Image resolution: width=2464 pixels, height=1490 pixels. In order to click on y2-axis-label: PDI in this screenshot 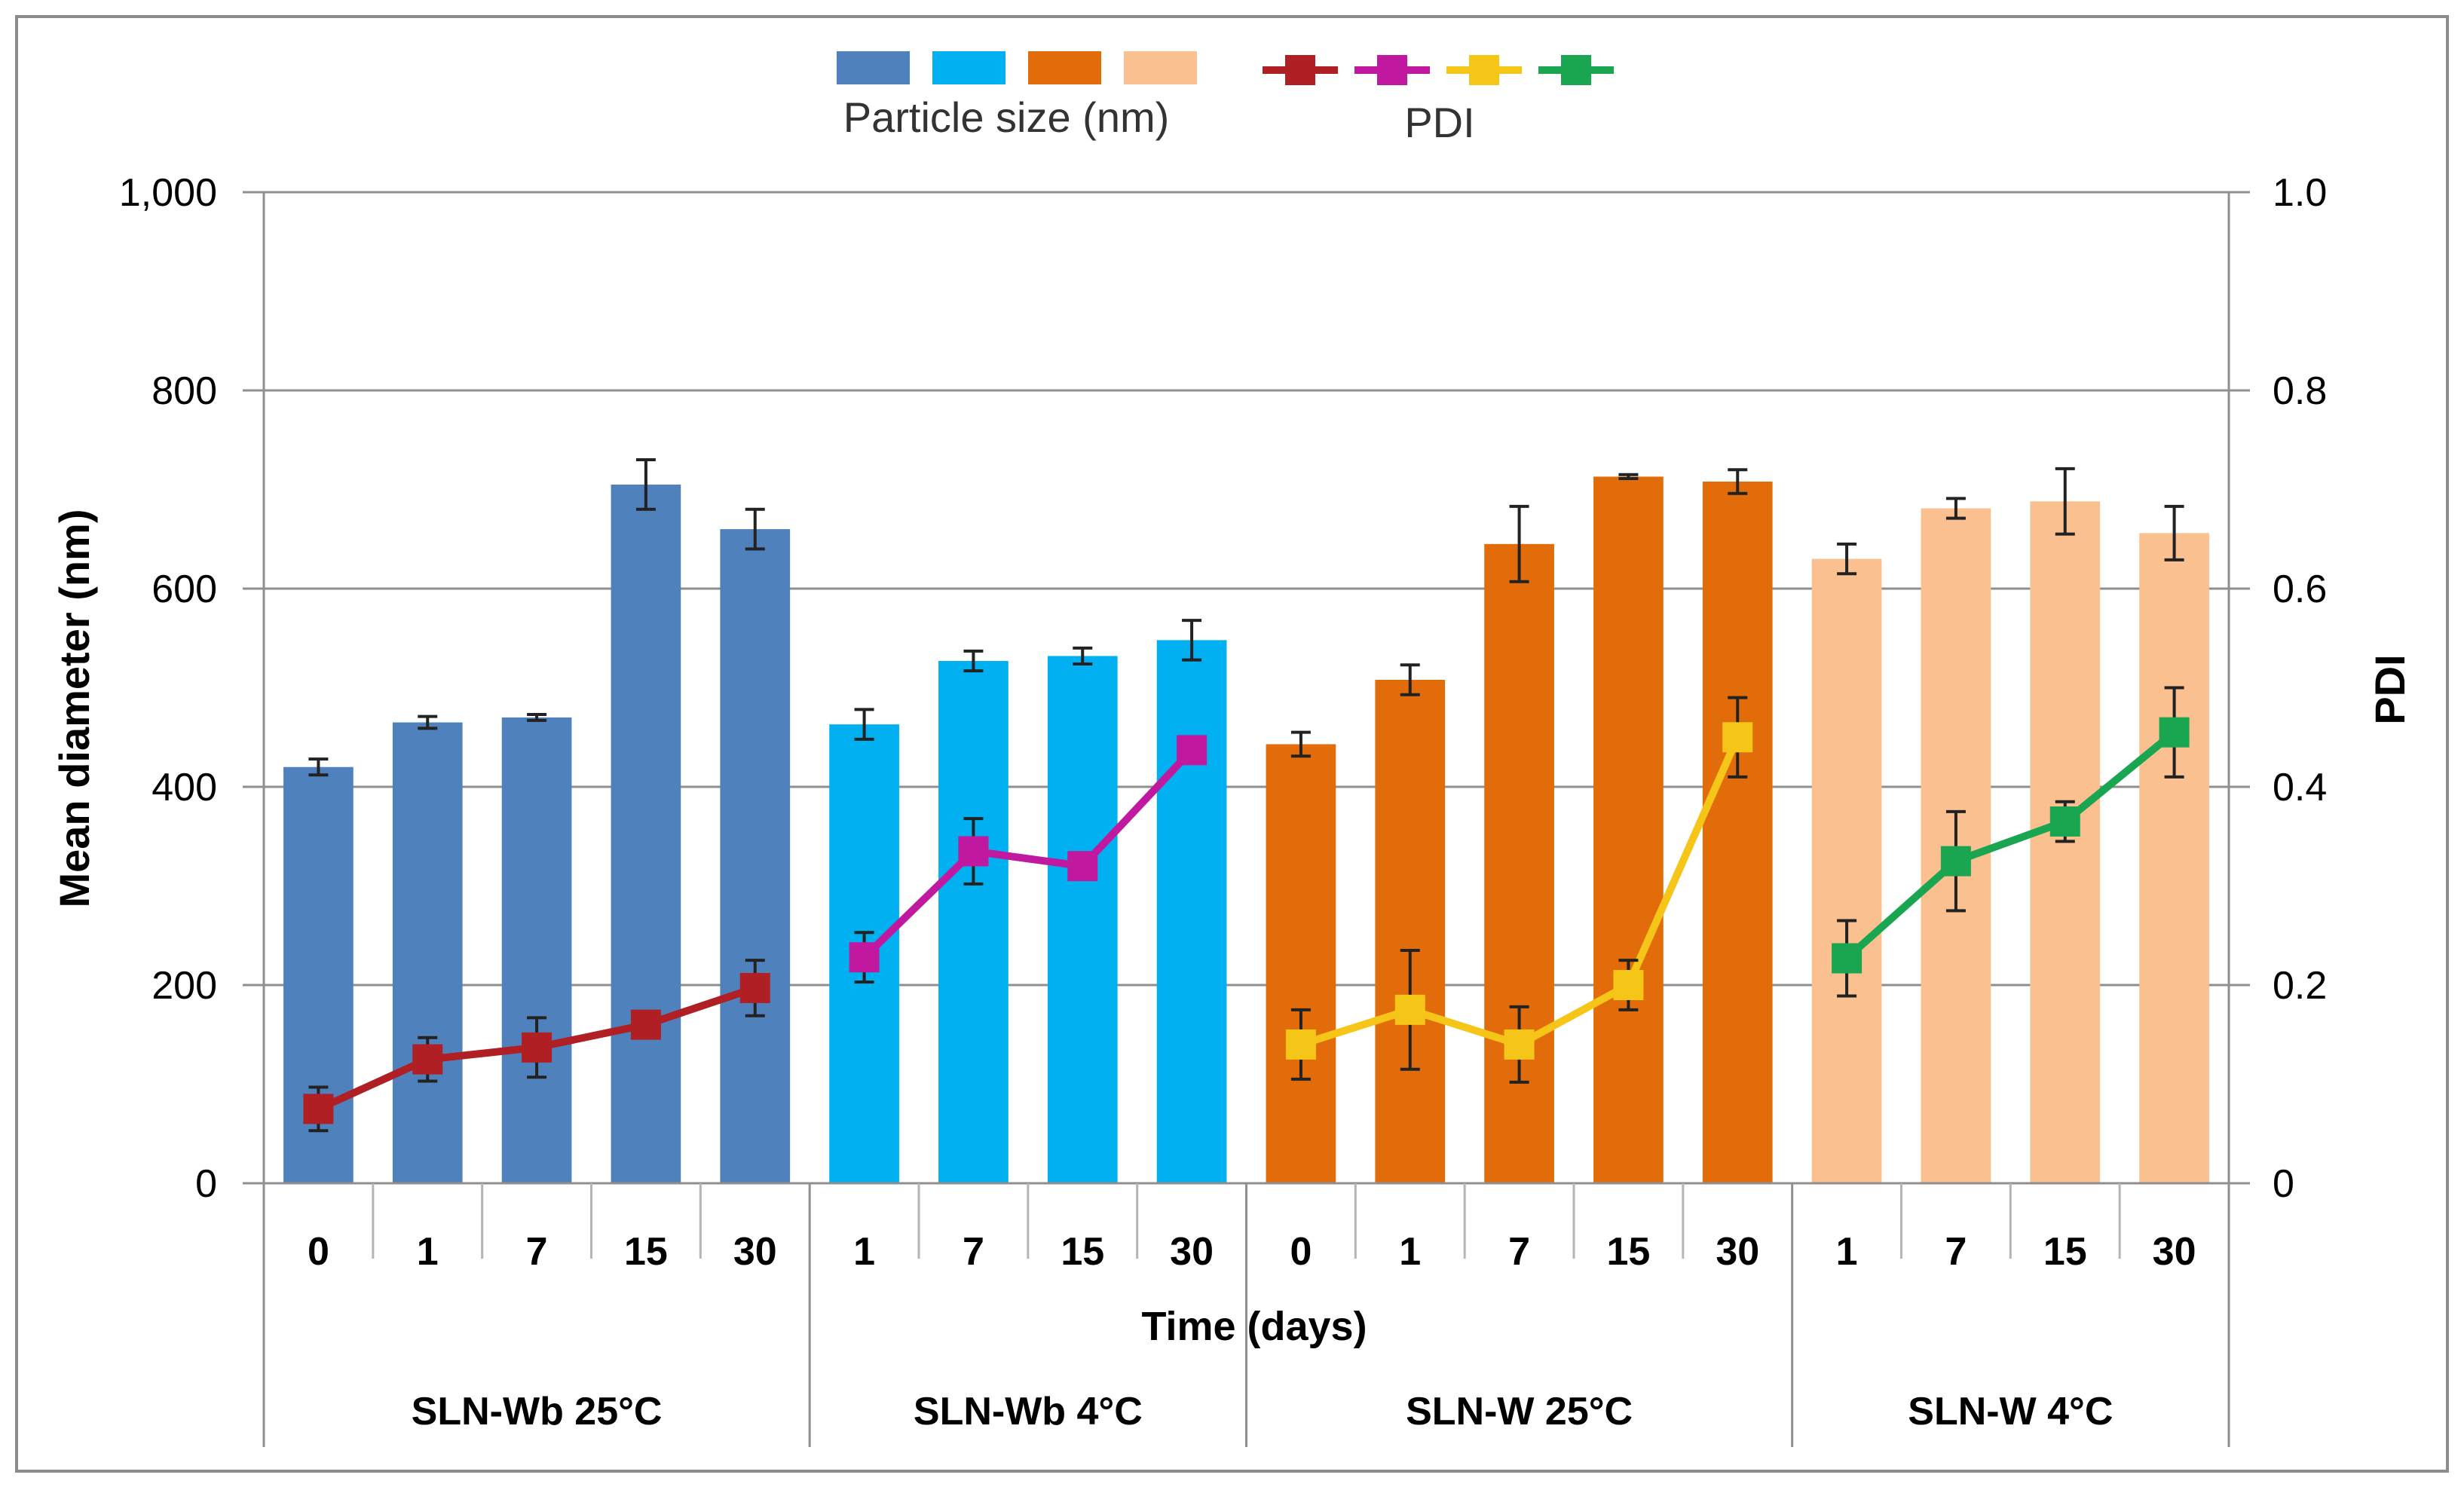, I will do `click(2389, 689)`.